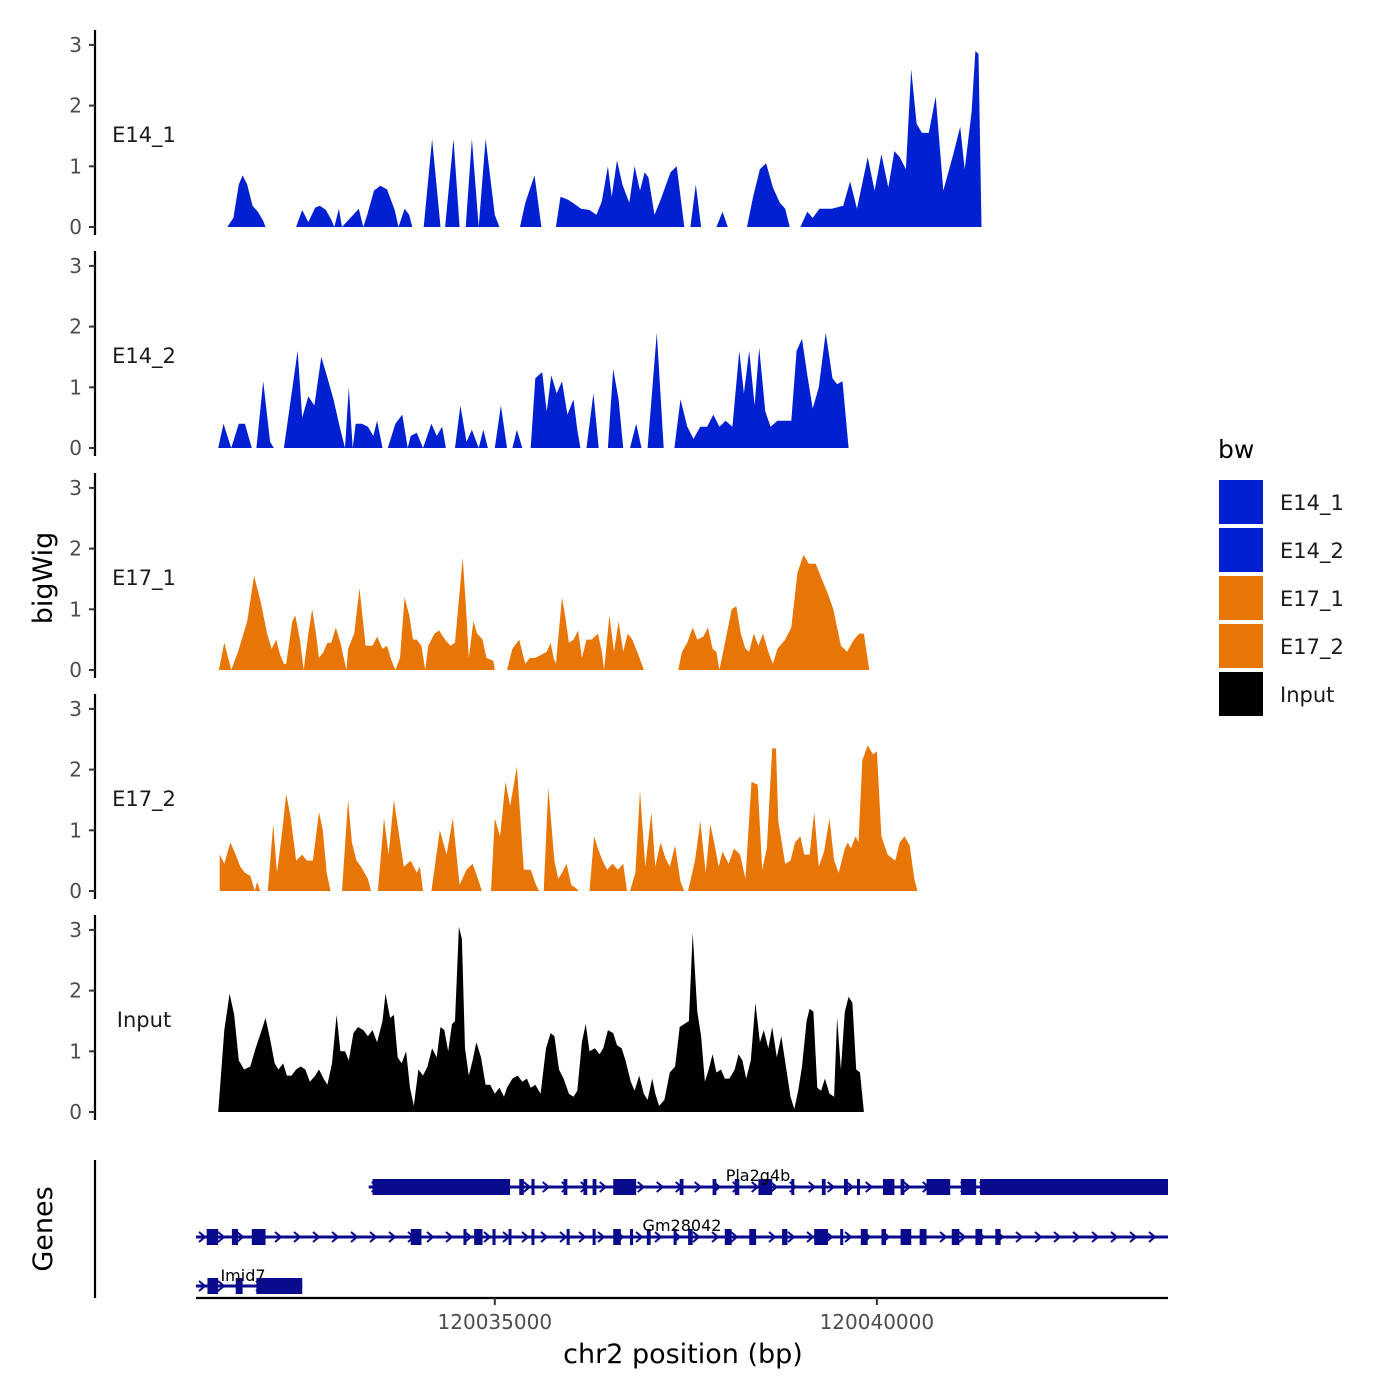 The image size is (1400, 1400). I want to click on gene-gm28042: Gm28042, so click(682, 1230).